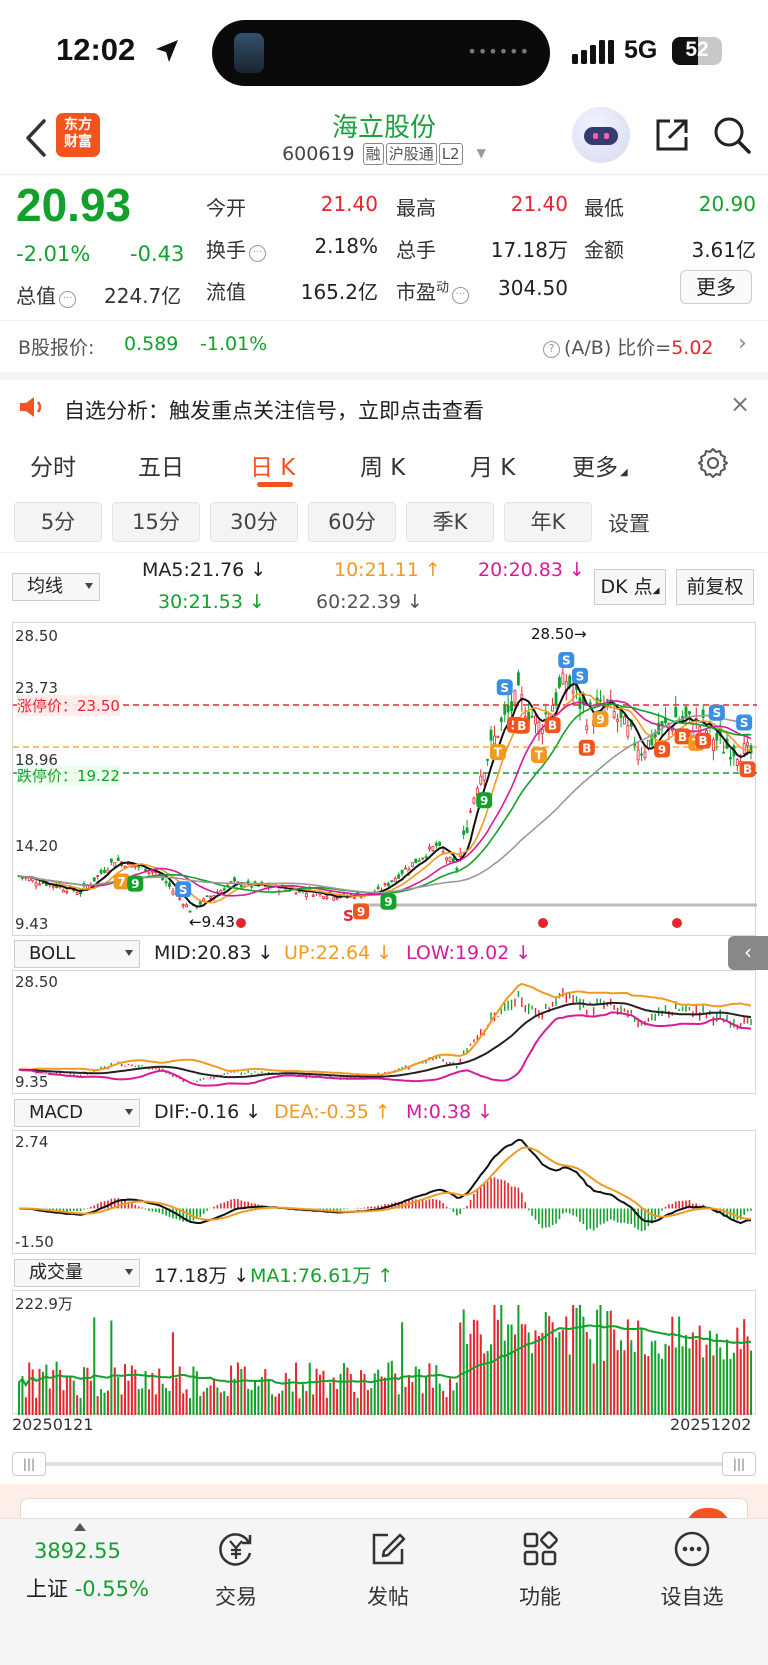  What do you see at coordinates (29, 1464) in the screenshot?
I see `scroll-handle-left: |||` at bounding box center [29, 1464].